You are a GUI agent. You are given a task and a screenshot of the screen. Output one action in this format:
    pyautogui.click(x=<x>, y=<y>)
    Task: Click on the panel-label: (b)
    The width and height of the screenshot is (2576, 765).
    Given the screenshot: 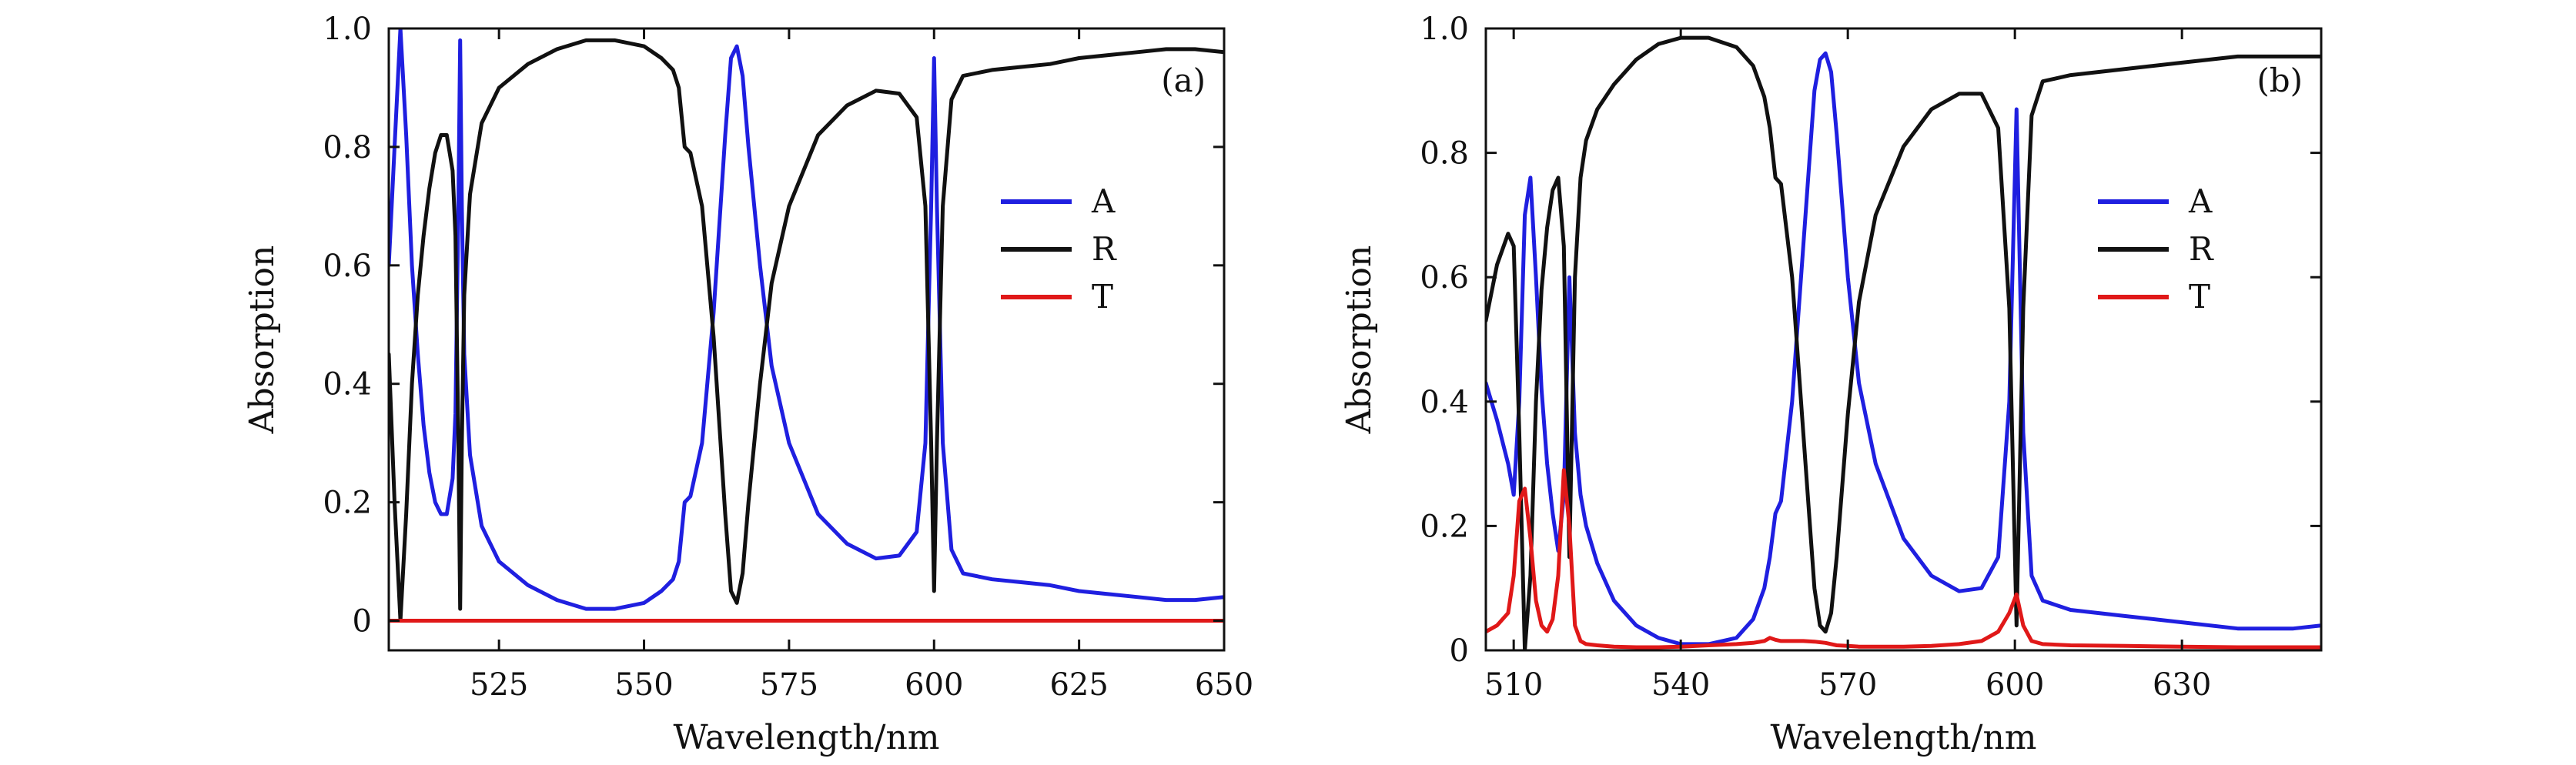 What is the action you would take?
    pyautogui.click(x=2280, y=80)
    